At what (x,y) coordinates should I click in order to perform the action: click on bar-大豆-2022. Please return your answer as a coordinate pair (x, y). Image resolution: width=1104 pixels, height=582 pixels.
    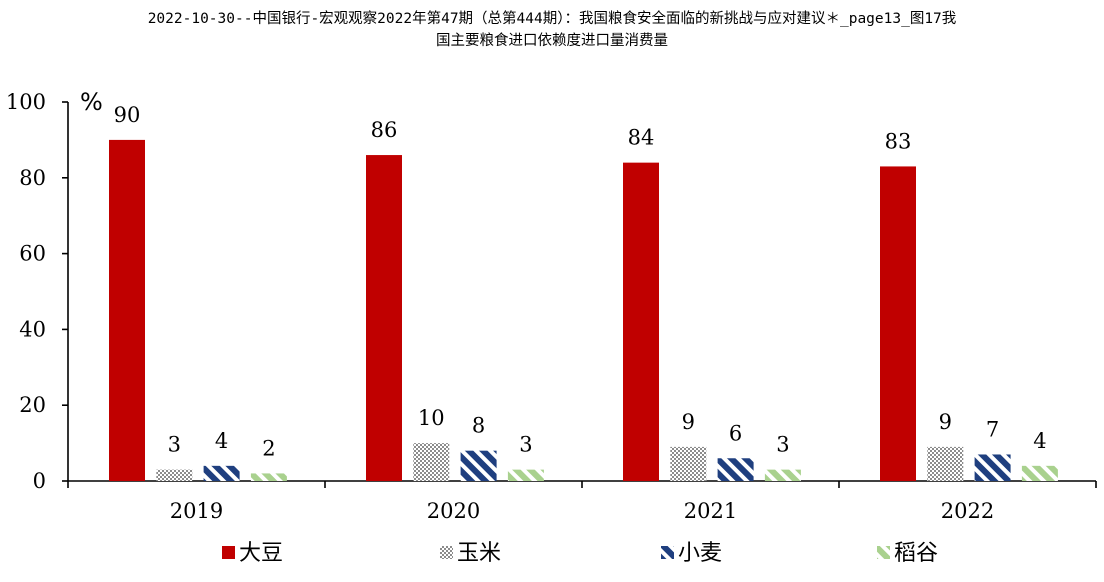
    Looking at the image, I should click on (898, 323).